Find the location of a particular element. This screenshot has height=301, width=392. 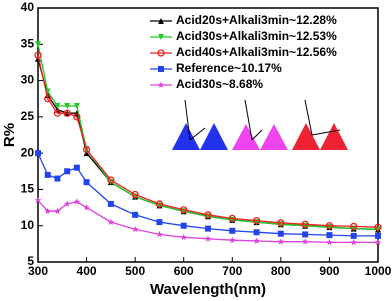

legend-label: Acid30s~8.68% is located at coordinates (219, 84).